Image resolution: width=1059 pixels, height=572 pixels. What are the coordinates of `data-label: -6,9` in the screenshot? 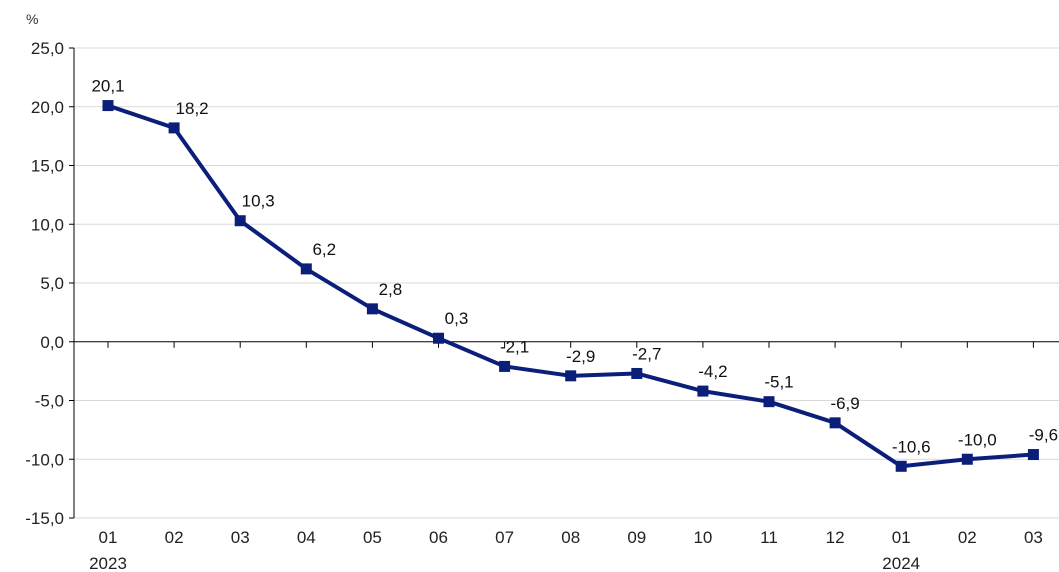 It's located at (844, 403).